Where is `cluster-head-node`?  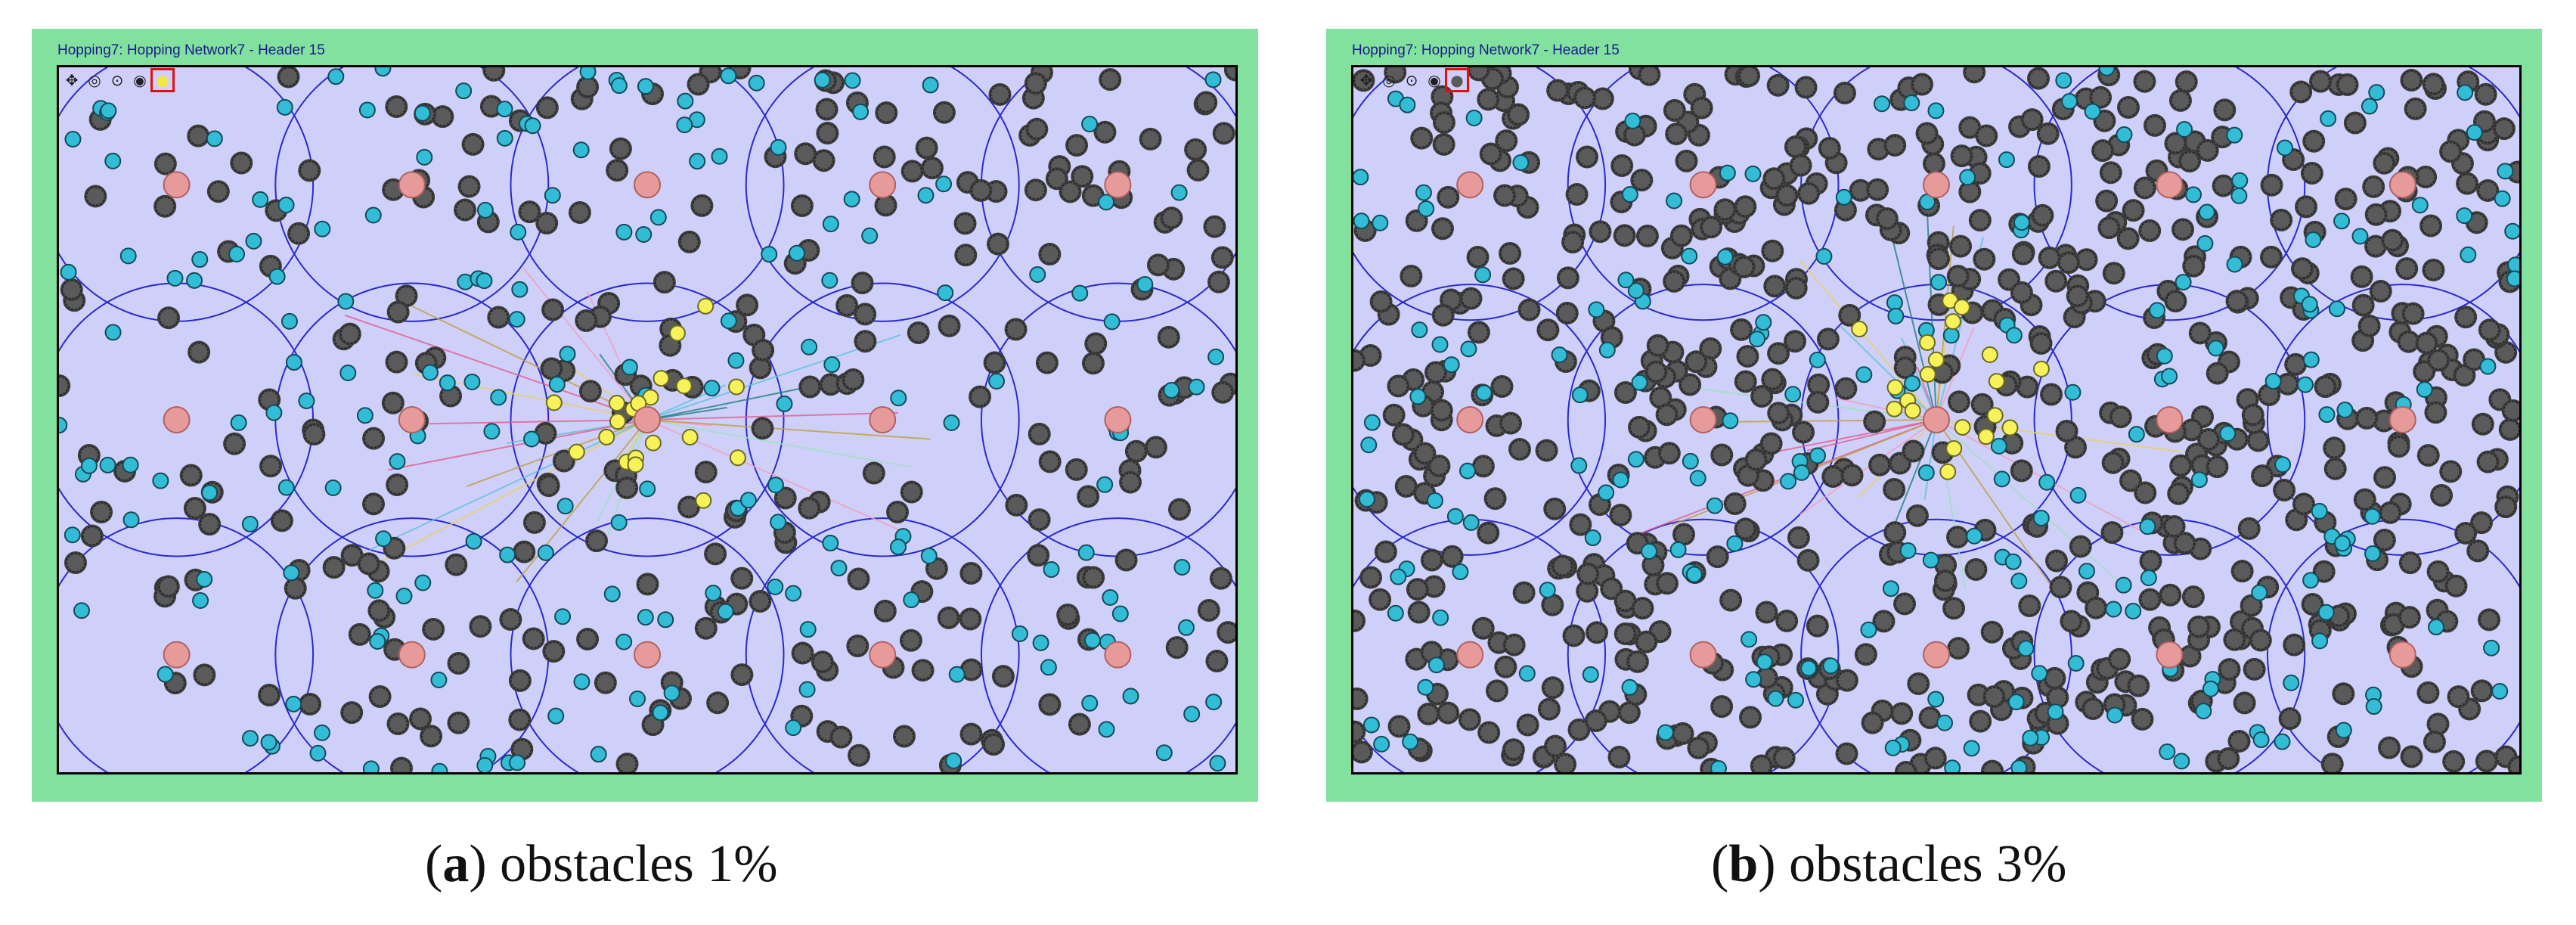 cluster-head-node is located at coordinates (1118, 655).